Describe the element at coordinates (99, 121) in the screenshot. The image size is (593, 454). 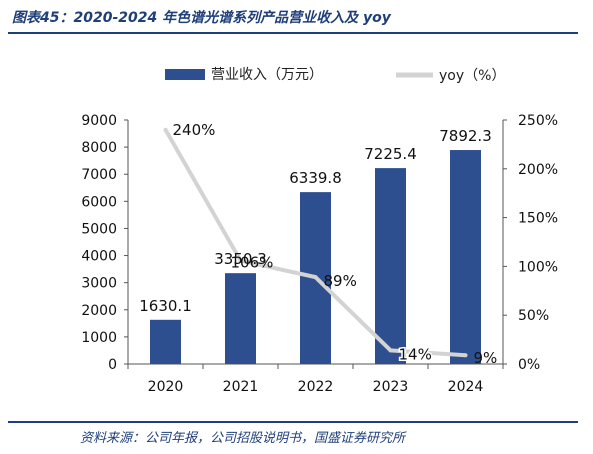
I see `left-tick-label: 9000` at that location.